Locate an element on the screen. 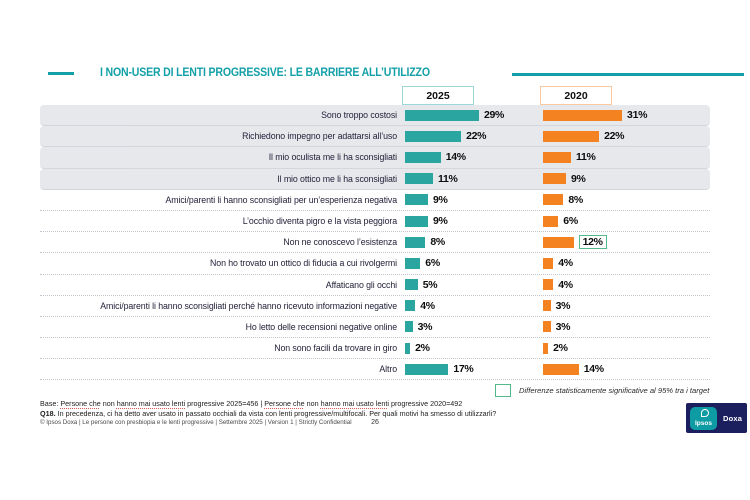 This screenshot has width=750, height=500. question-number: Q18. is located at coordinates (48, 413).